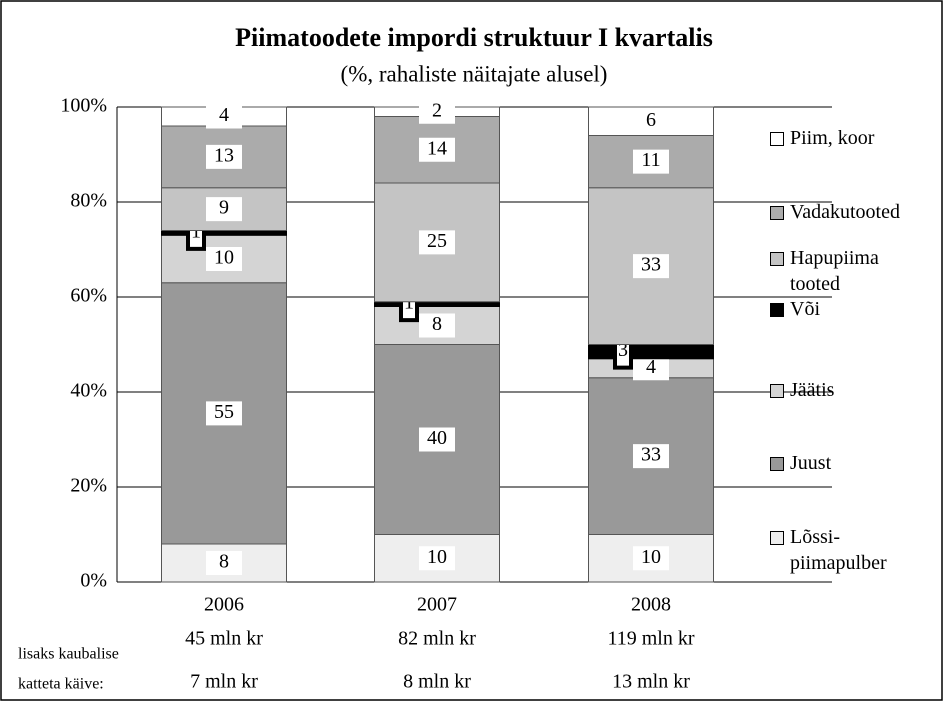 Image resolution: width=944 pixels, height=702 pixels. I want to click on y-tick-label: 60%, so click(88, 296).